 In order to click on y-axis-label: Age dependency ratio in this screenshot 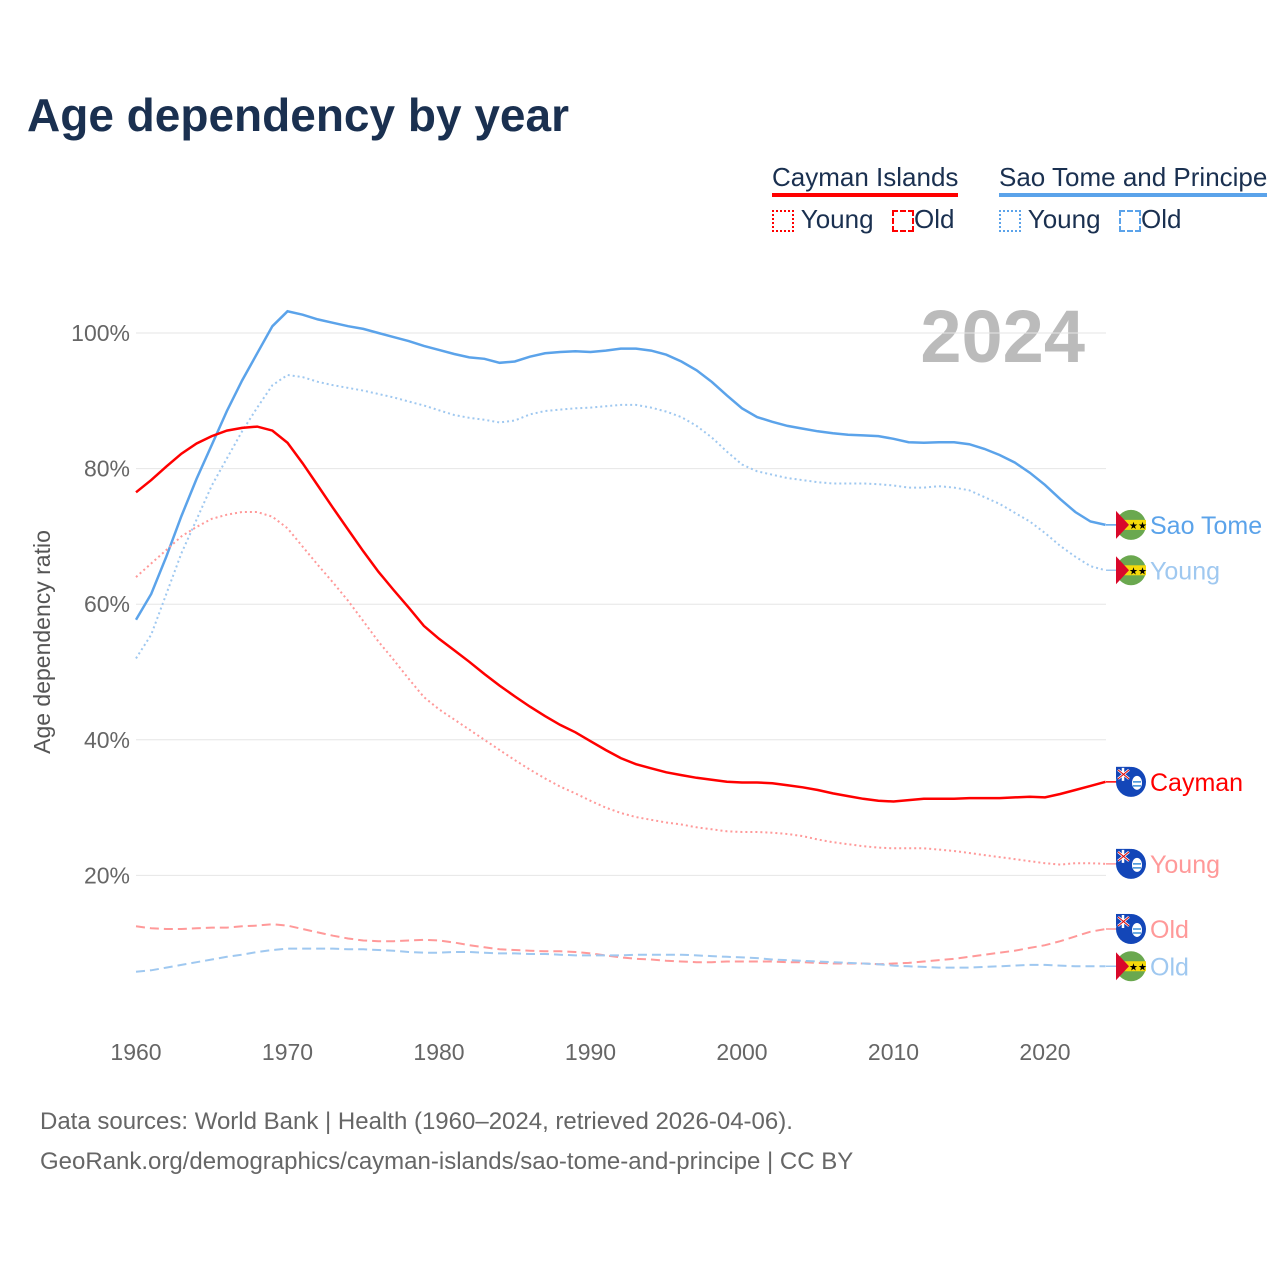, I will do `click(42, 642)`.